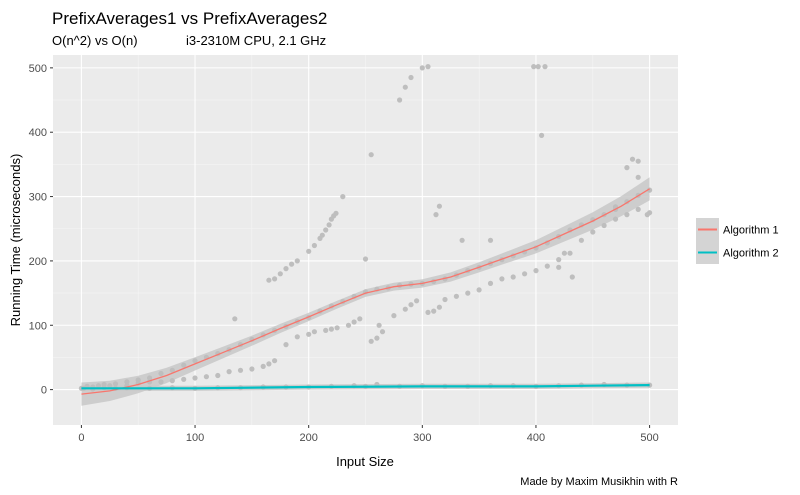  Describe the element at coordinates (95, 40) in the screenshot. I see `chart-subtitle-left: O(n^2) vs O(n)` at that location.